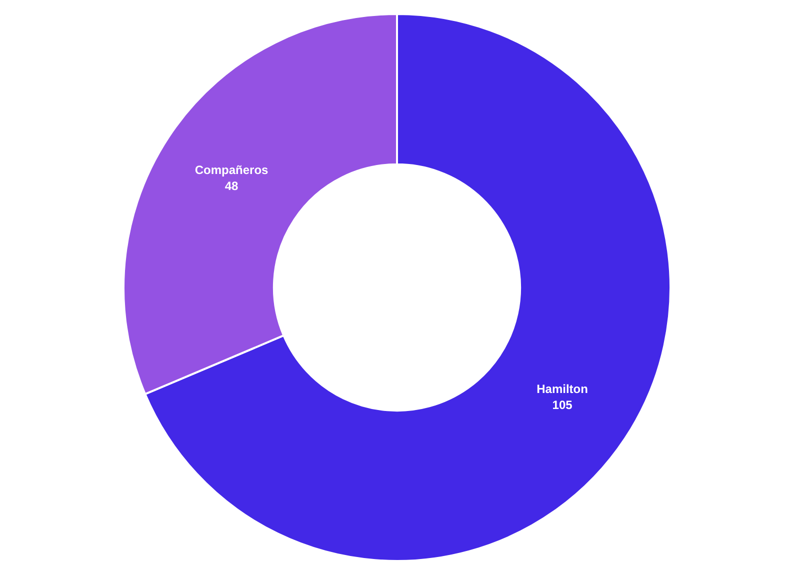 This screenshot has width=794, height=575. What do you see at coordinates (562, 405) in the screenshot?
I see `data-label: 105` at bounding box center [562, 405].